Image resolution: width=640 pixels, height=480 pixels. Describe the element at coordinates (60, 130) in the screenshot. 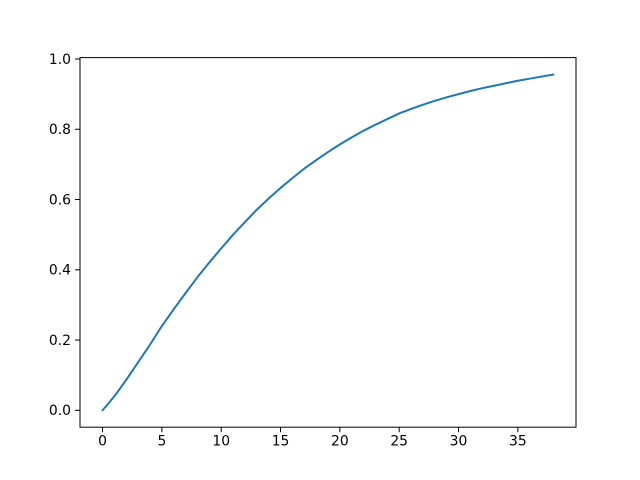

I see `y-tick-label: 0.8` at that location.